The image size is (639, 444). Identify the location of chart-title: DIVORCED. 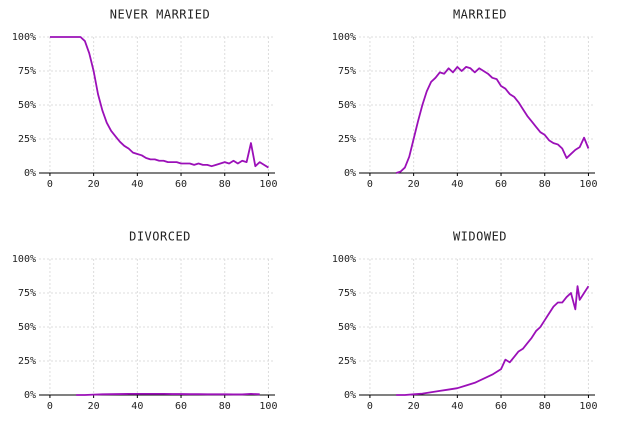
(160, 237).